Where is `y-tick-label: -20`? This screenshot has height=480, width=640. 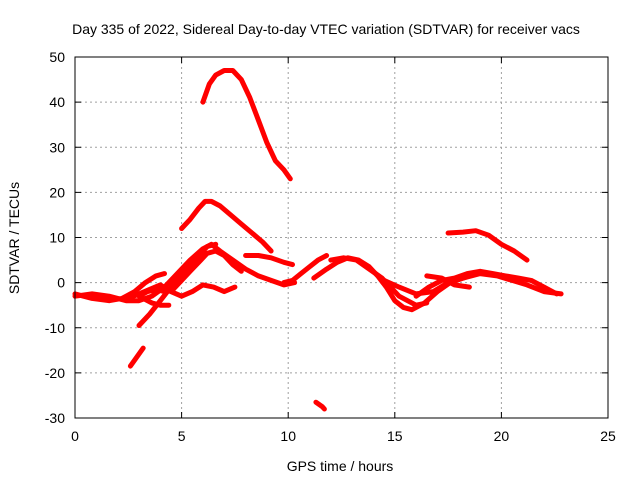
y-tick-label: -20 is located at coordinates (55, 373).